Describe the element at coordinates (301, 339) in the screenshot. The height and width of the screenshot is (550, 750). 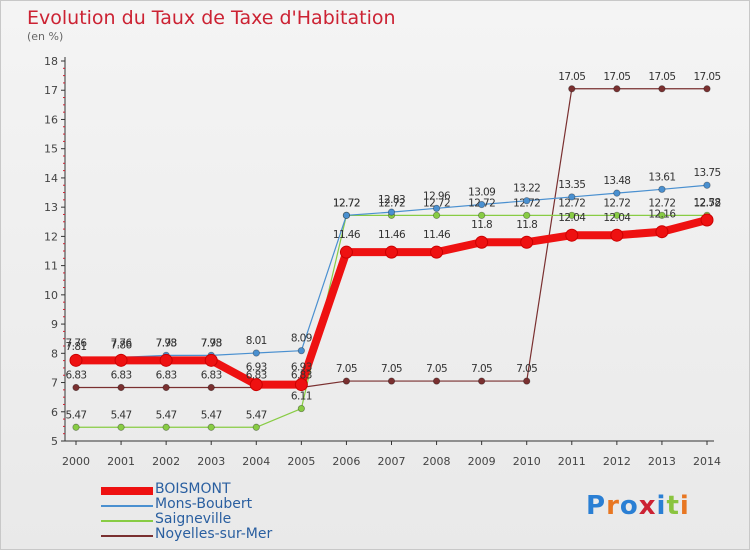
I see `data-label-1: 8.09` at that location.